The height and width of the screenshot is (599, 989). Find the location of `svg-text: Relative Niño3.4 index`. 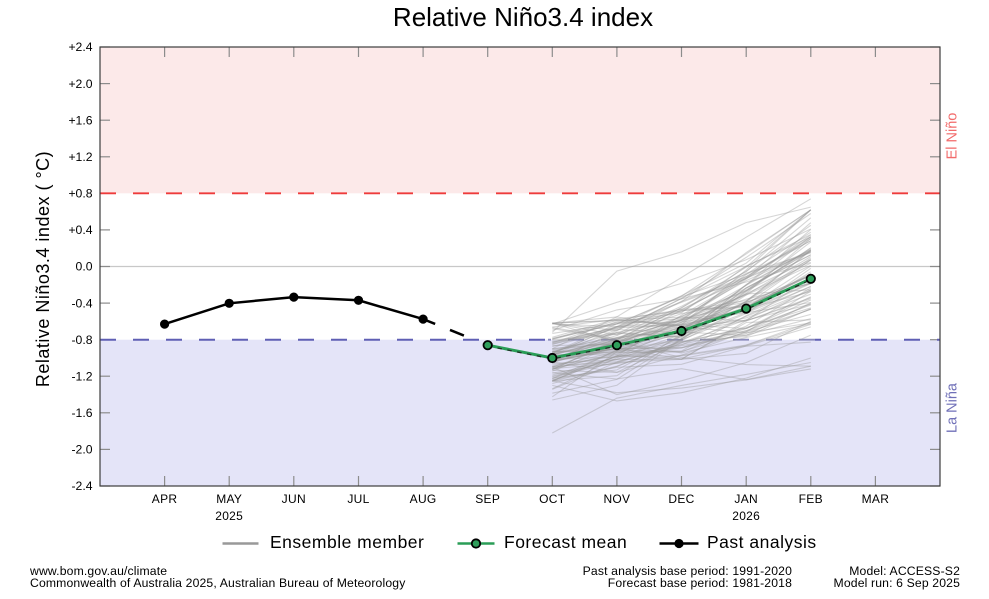

svg-text: Relative Niño3.4 index is located at coordinates (523, 17).